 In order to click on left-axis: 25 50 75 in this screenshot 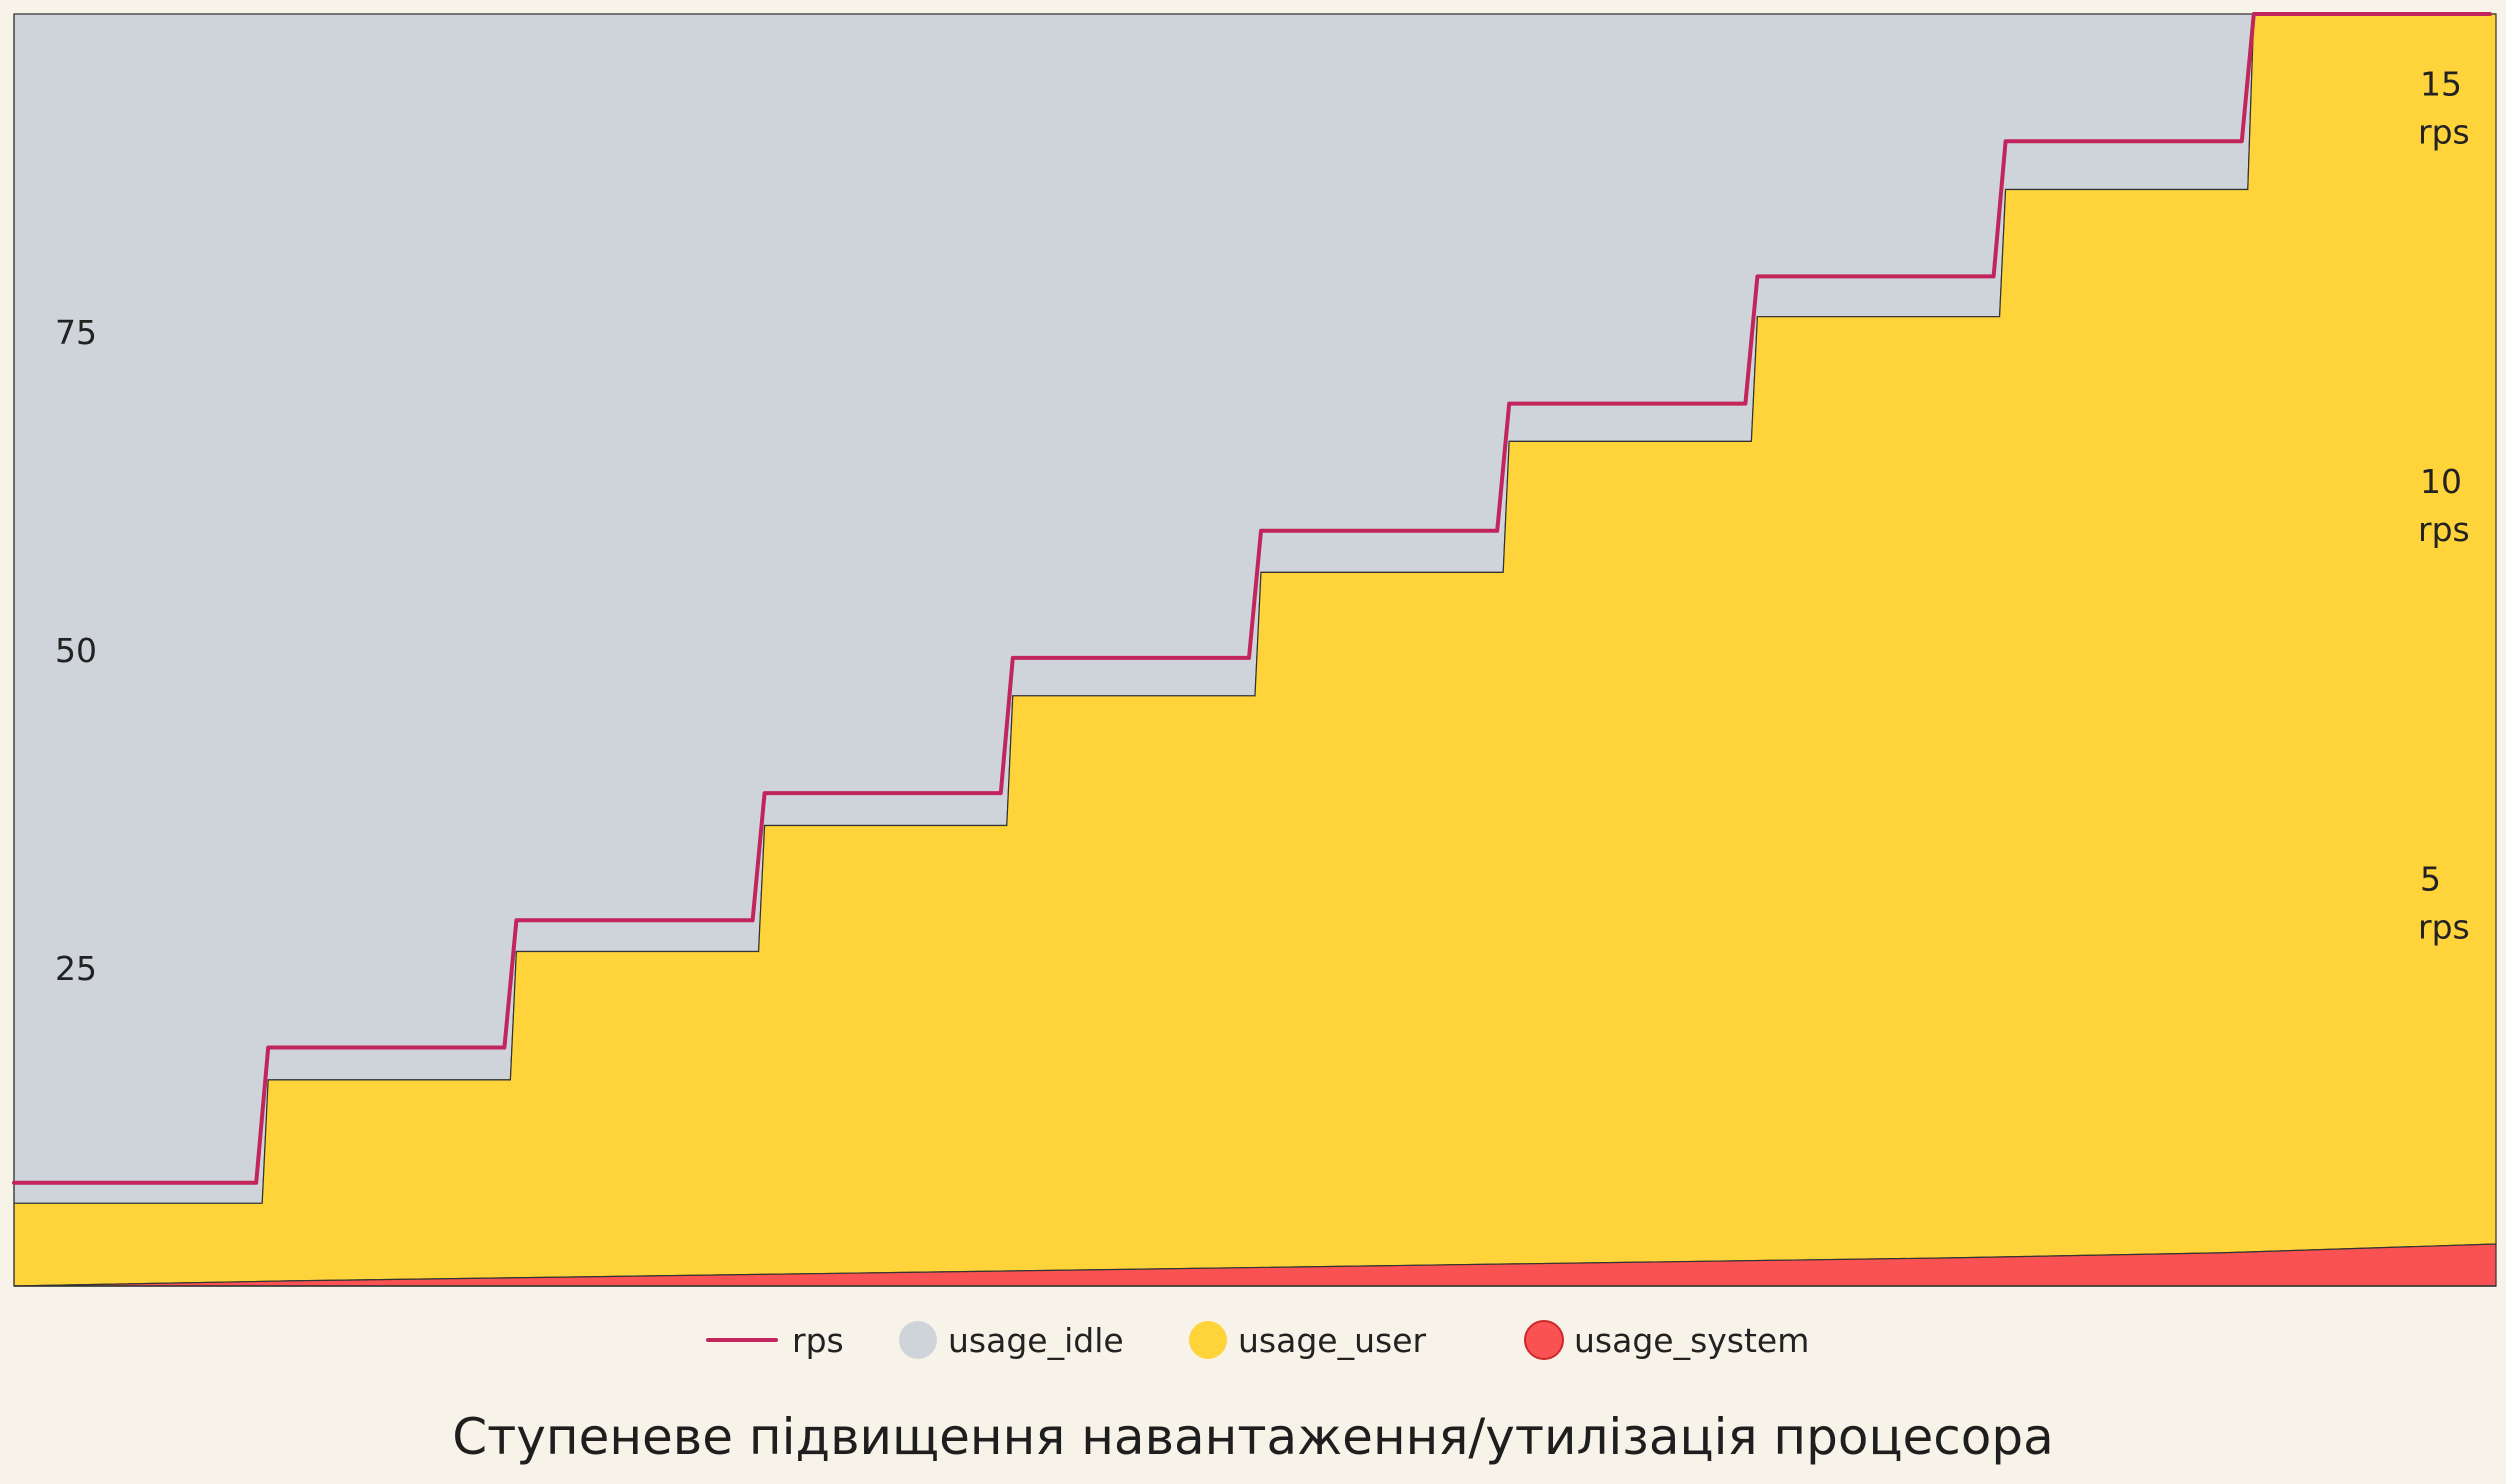, I will do `click(76, 650)`.